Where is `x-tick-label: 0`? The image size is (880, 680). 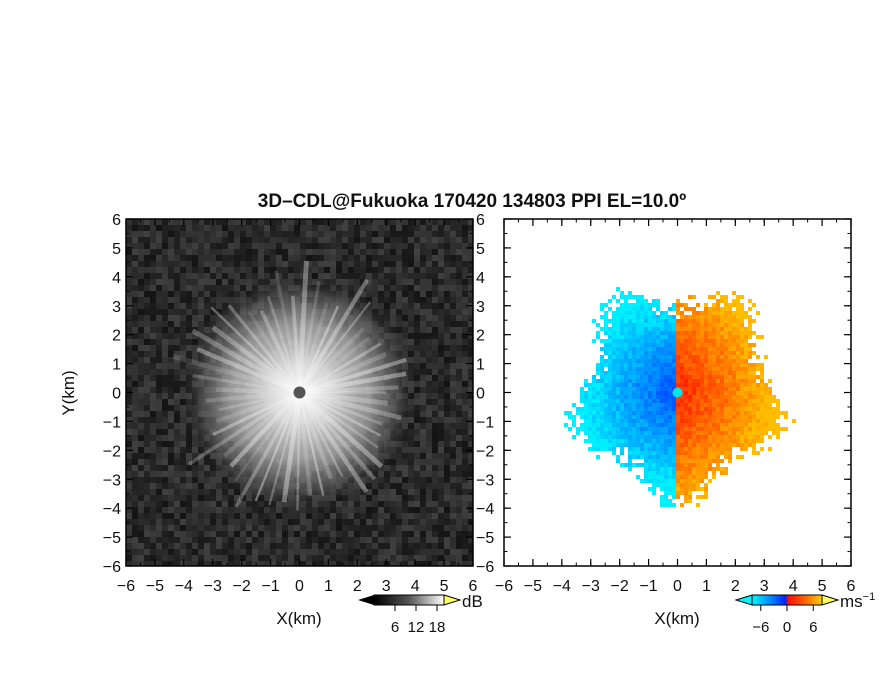 x-tick-label: 0 is located at coordinates (299, 586).